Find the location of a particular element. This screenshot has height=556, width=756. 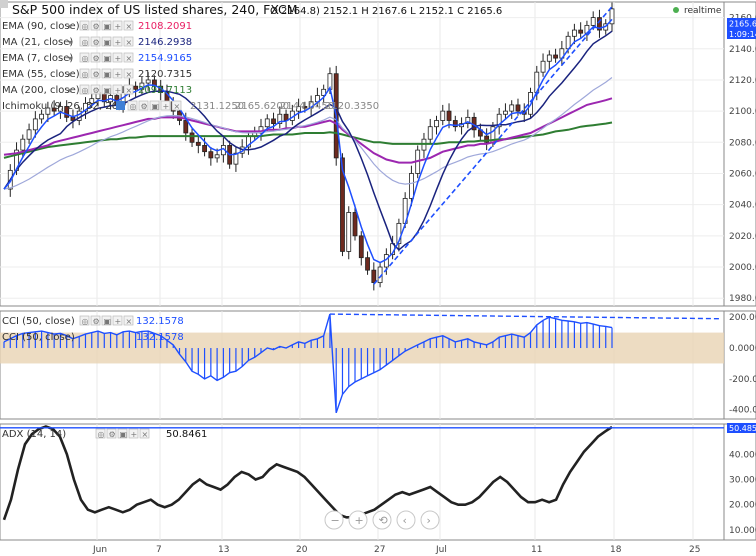

last-price-text: 2165.6 is located at coordinates (742, 24).